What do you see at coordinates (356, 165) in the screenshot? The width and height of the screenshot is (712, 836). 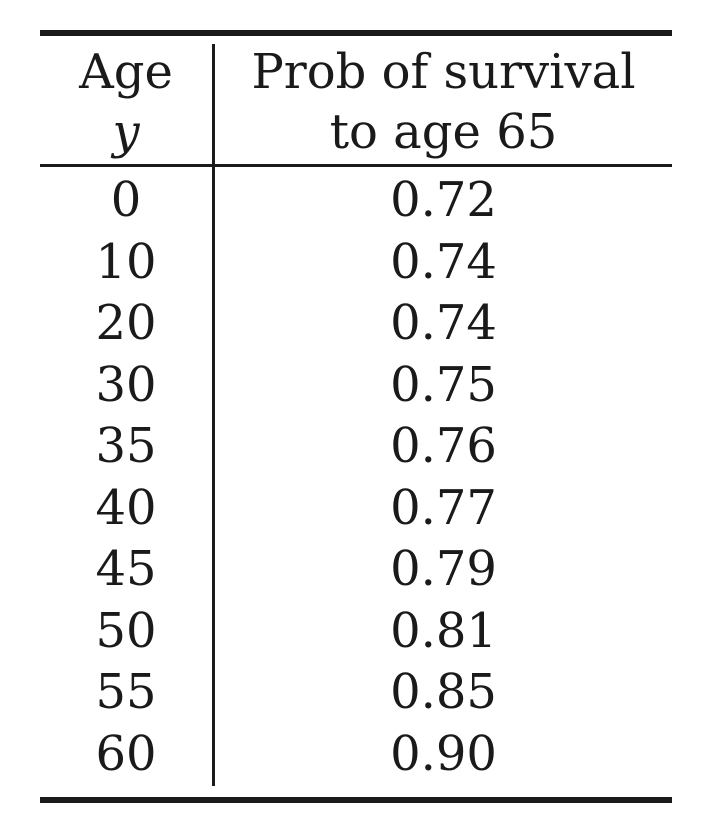 I see `header-rule` at bounding box center [356, 165].